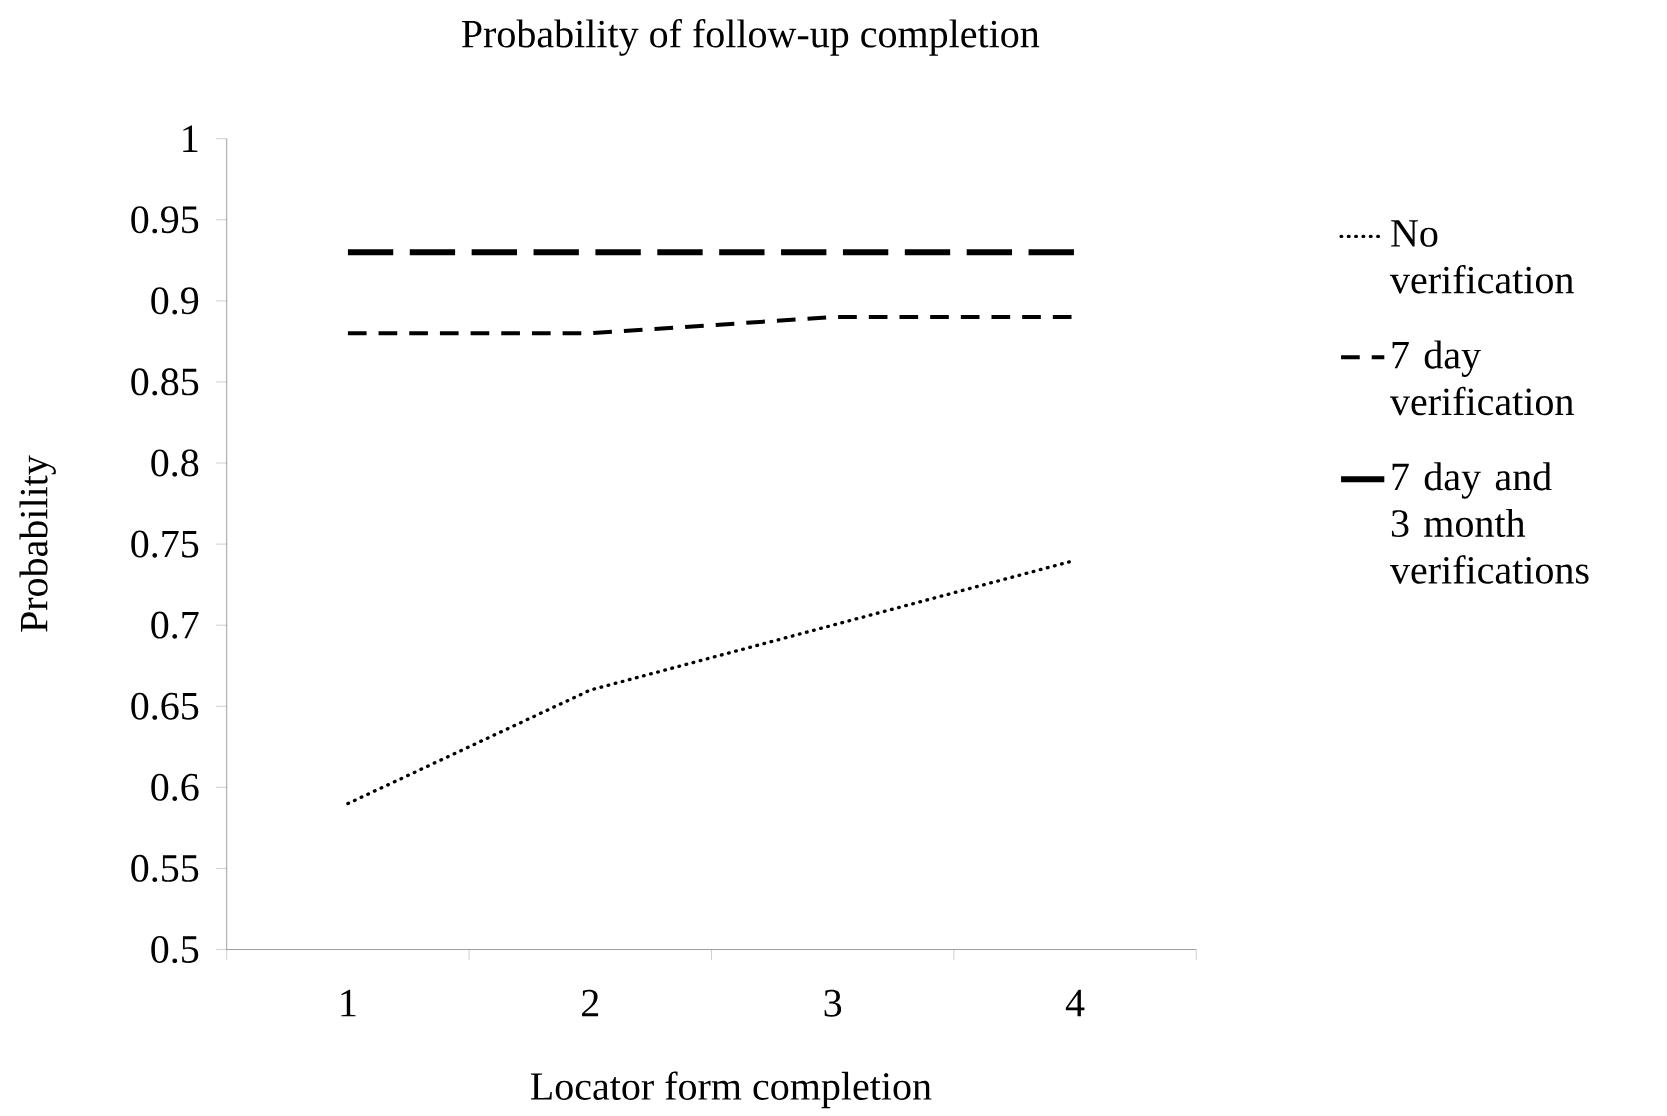  Describe the element at coordinates (175, 949) in the screenshot. I see `y-tick-label: 0.5` at that location.